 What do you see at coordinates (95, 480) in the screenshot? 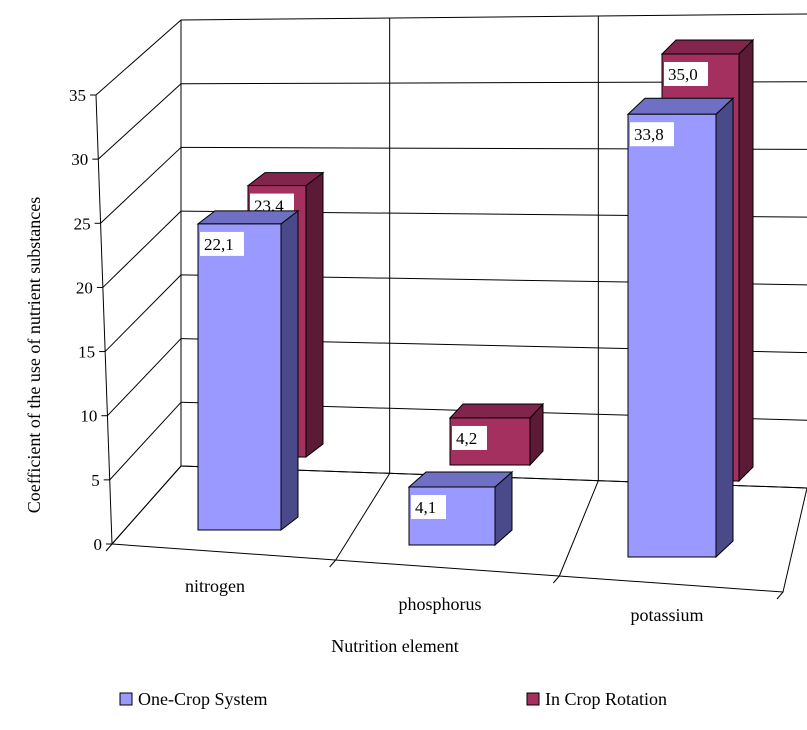
I see `y-tick-label: 5` at bounding box center [95, 480].